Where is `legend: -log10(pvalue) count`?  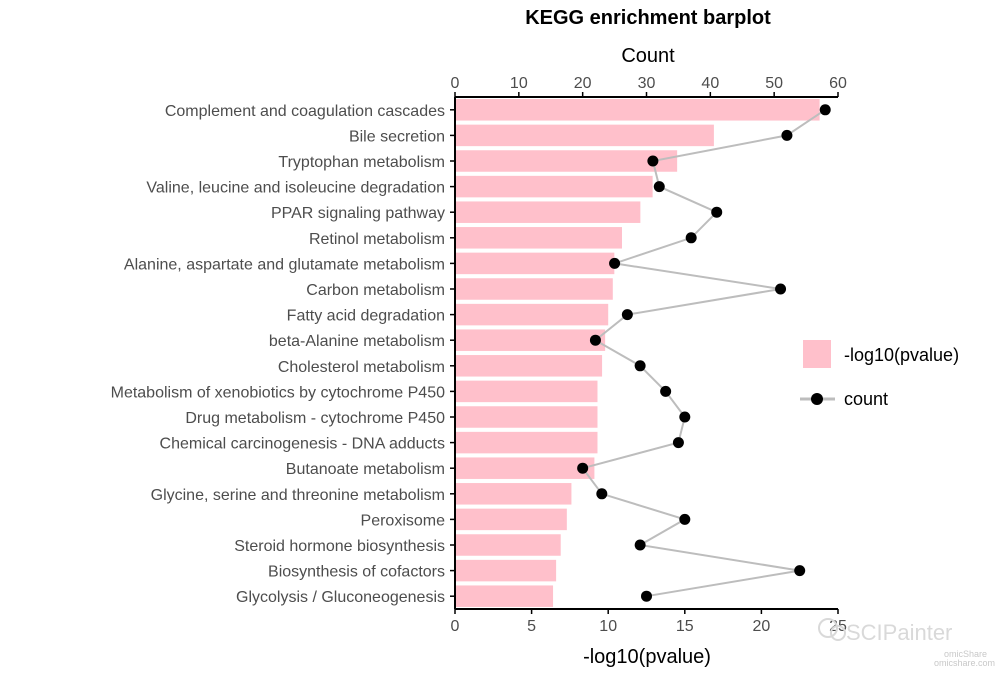 legend: -log10(pvalue) count is located at coordinates (879, 374).